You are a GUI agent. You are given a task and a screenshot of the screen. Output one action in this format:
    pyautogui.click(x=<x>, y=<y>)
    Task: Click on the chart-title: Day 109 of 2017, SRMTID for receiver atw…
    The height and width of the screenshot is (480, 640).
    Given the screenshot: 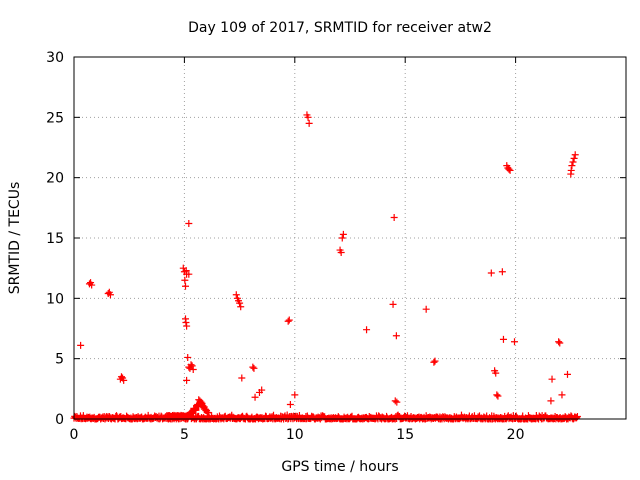 What is the action you would take?
    pyautogui.click(x=340, y=28)
    